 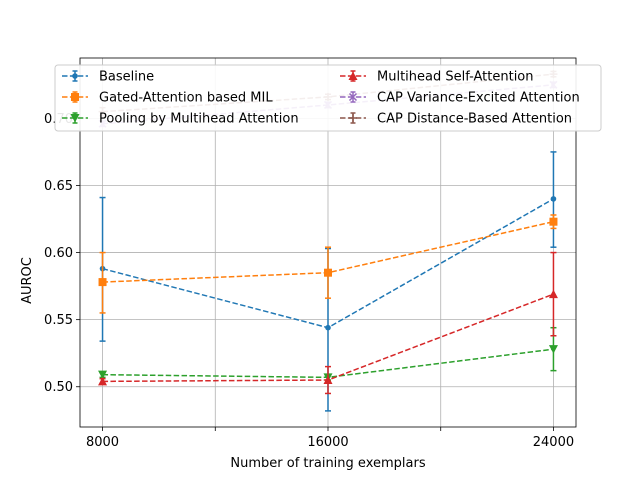 I want to click on legend-item-1: Baseline, so click(x=108, y=77).